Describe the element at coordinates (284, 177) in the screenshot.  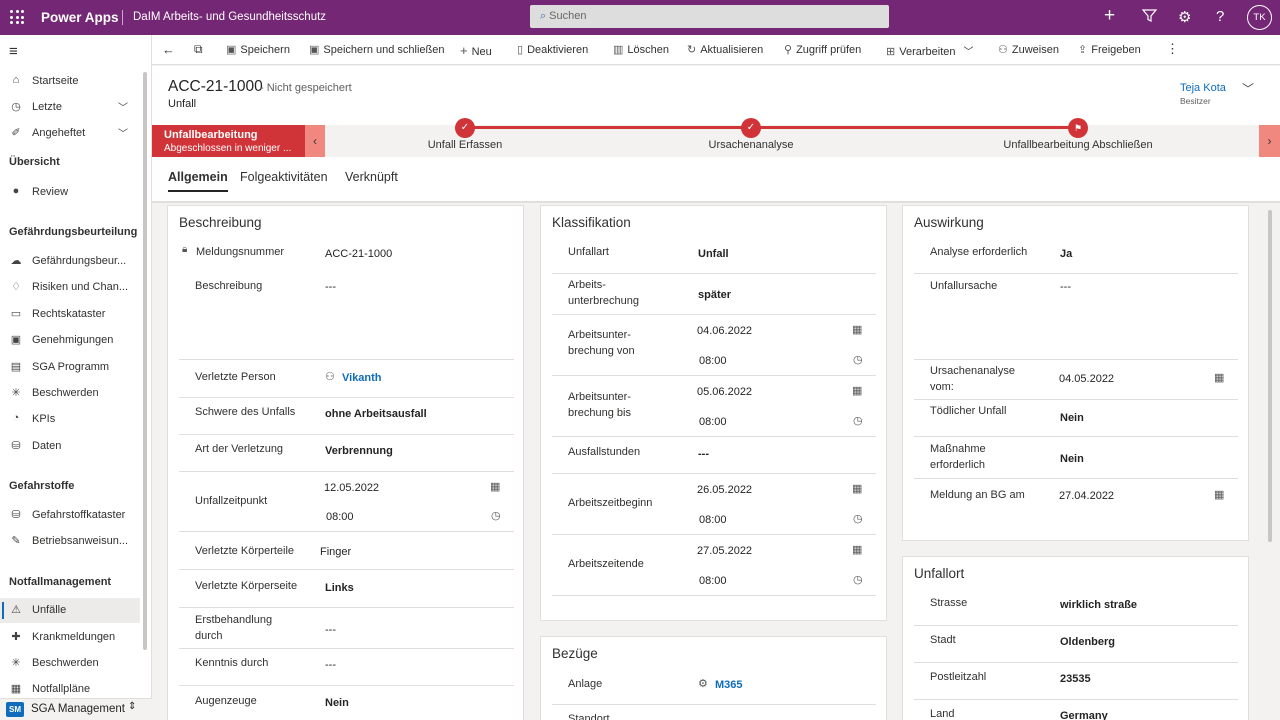
I see `tab-folgeaktivitaeten: Folgeaktivitäten` at that location.